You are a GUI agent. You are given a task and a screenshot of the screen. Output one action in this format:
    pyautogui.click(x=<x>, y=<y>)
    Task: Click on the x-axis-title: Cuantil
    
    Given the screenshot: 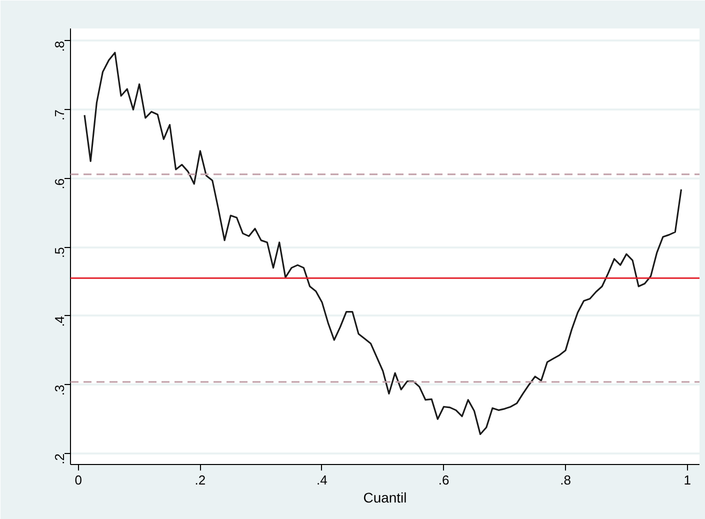 What is the action you would take?
    pyautogui.click(x=385, y=498)
    